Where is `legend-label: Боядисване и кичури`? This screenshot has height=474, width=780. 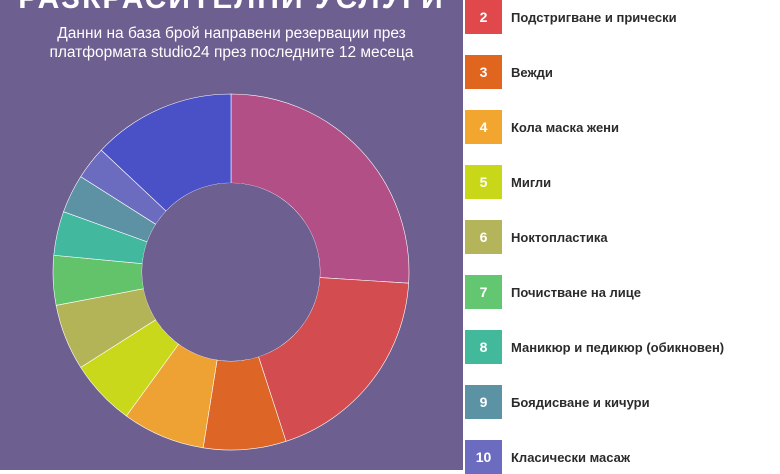 legend-label: Боядисване и кичури is located at coordinates (580, 402).